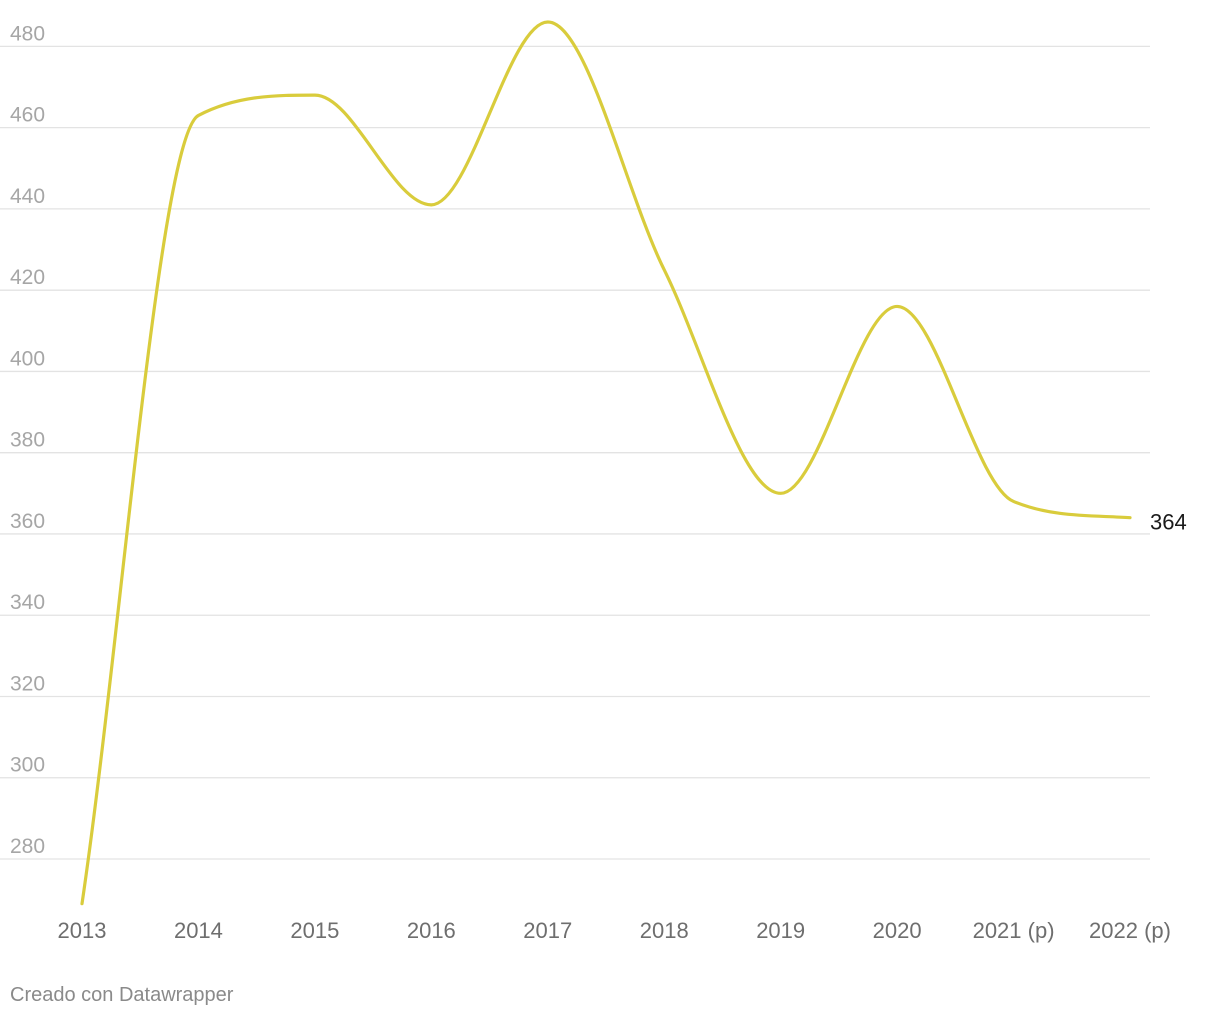  What do you see at coordinates (547, 930) in the screenshot?
I see `x-tick-label: 2017` at bounding box center [547, 930].